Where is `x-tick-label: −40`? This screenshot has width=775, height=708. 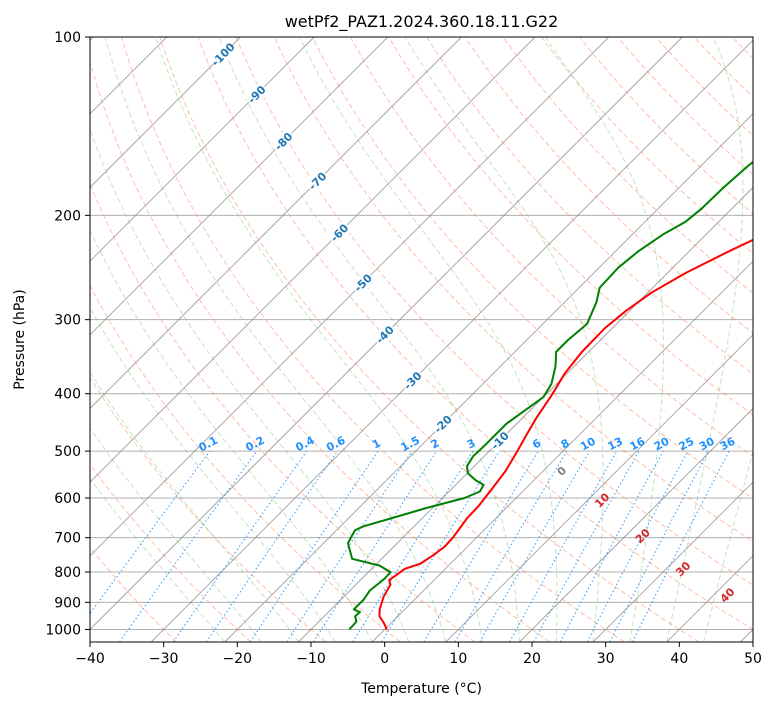
x-tick-label: −40 is located at coordinates (90, 659).